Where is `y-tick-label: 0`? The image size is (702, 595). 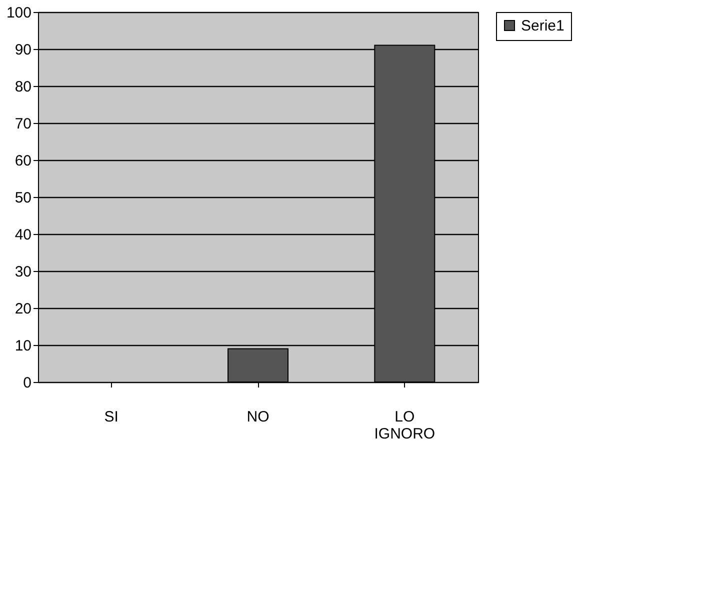 y-tick-label: 0 is located at coordinates (27, 383).